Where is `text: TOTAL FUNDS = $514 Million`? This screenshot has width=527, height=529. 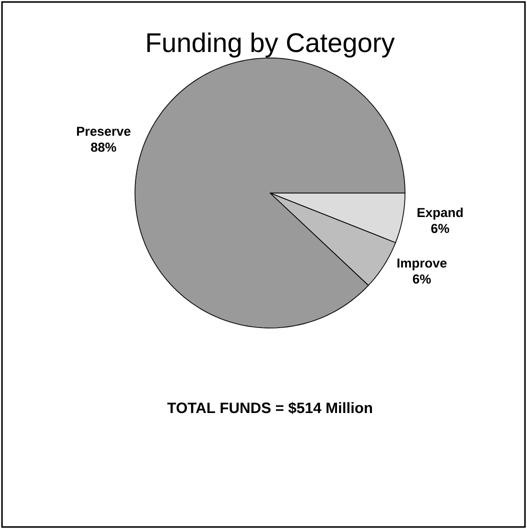 text: TOTAL FUNDS = $514 Million is located at coordinates (269, 408).